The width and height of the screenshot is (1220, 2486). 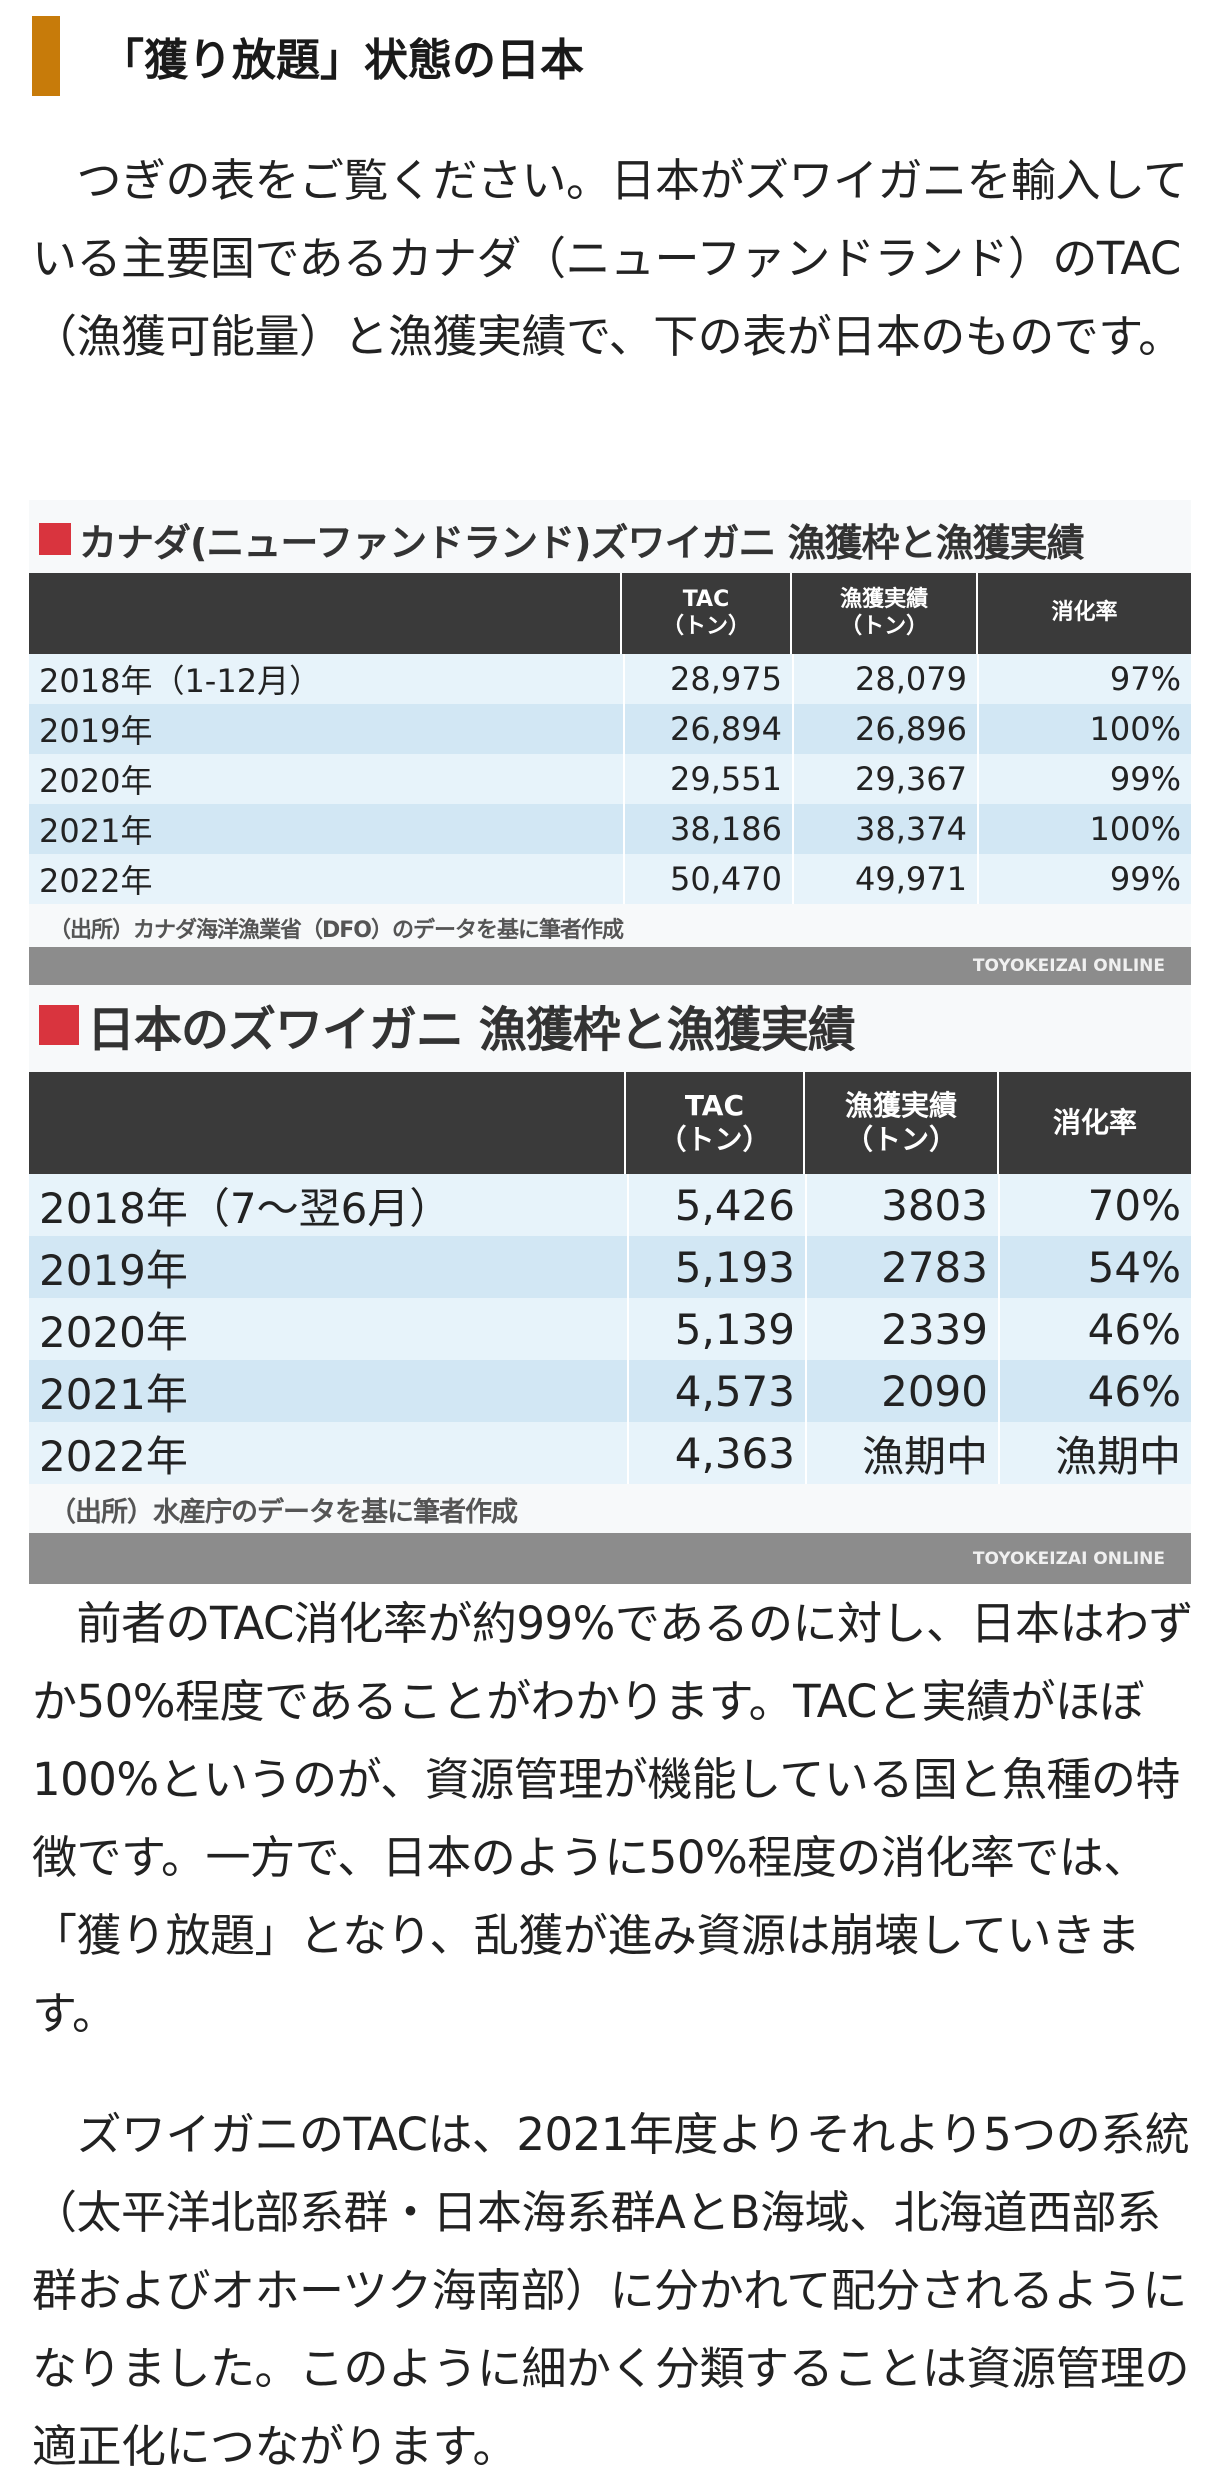 I want to click on table-cell: 38,186, so click(x=707, y=829).